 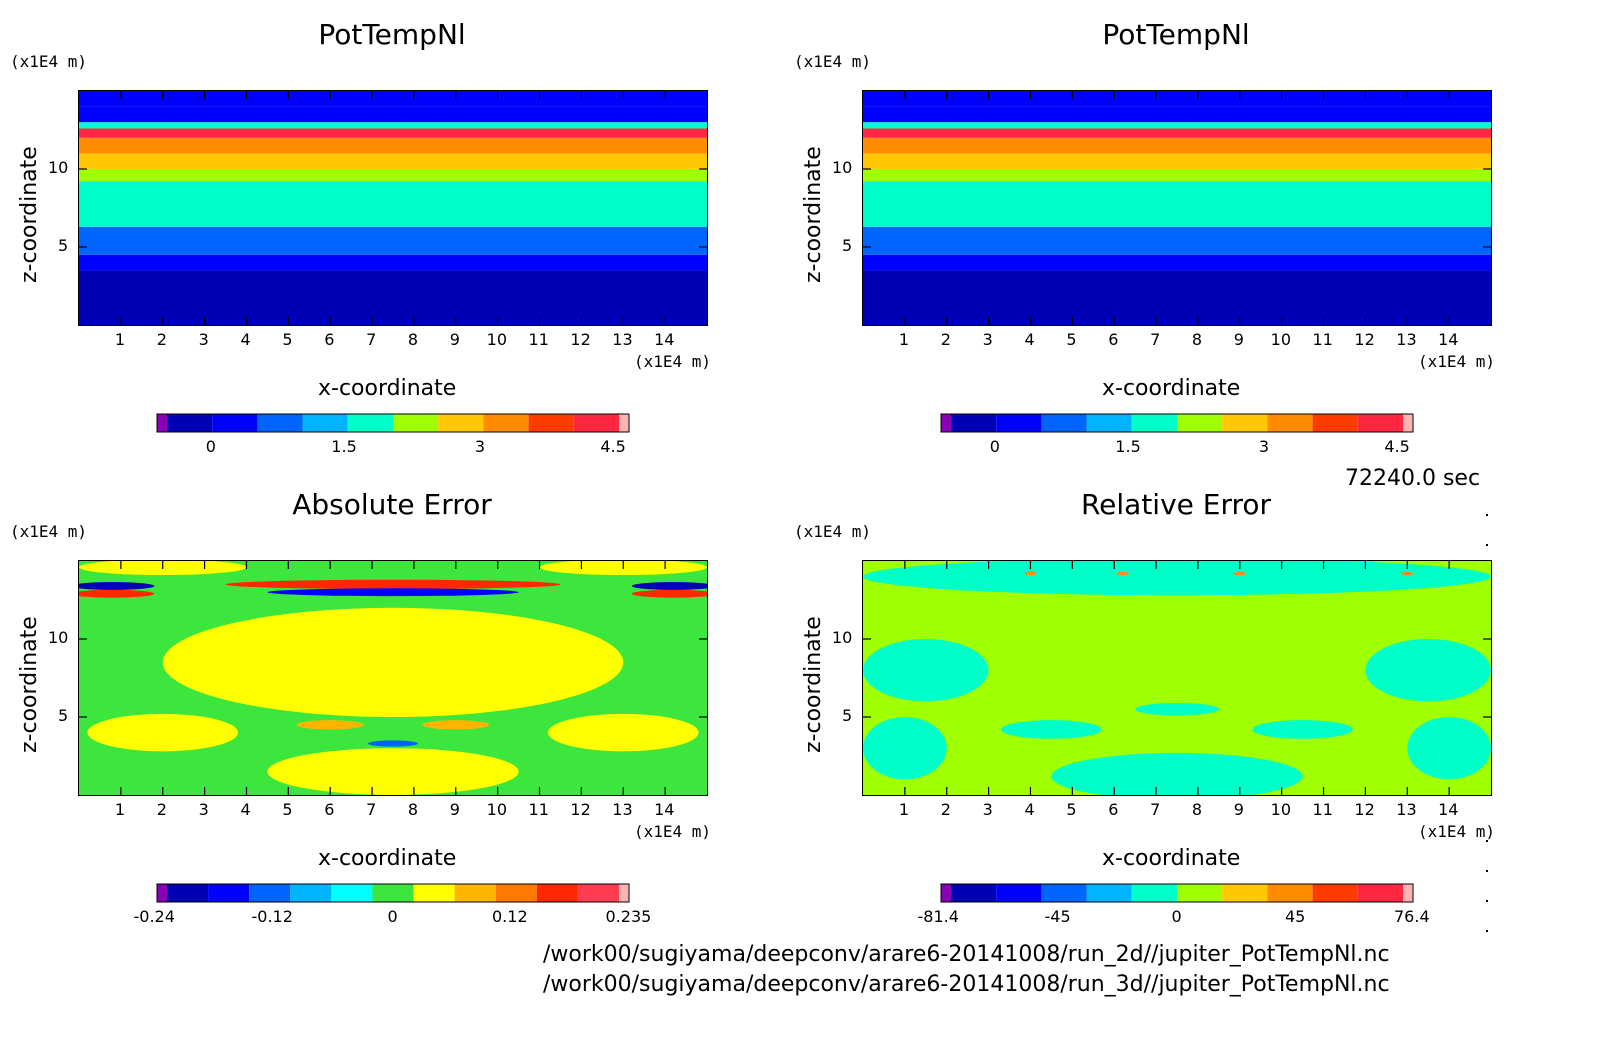 What do you see at coordinates (813, 214) in the screenshot?
I see `y-axis-label: z-coordinate` at bounding box center [813, 214].